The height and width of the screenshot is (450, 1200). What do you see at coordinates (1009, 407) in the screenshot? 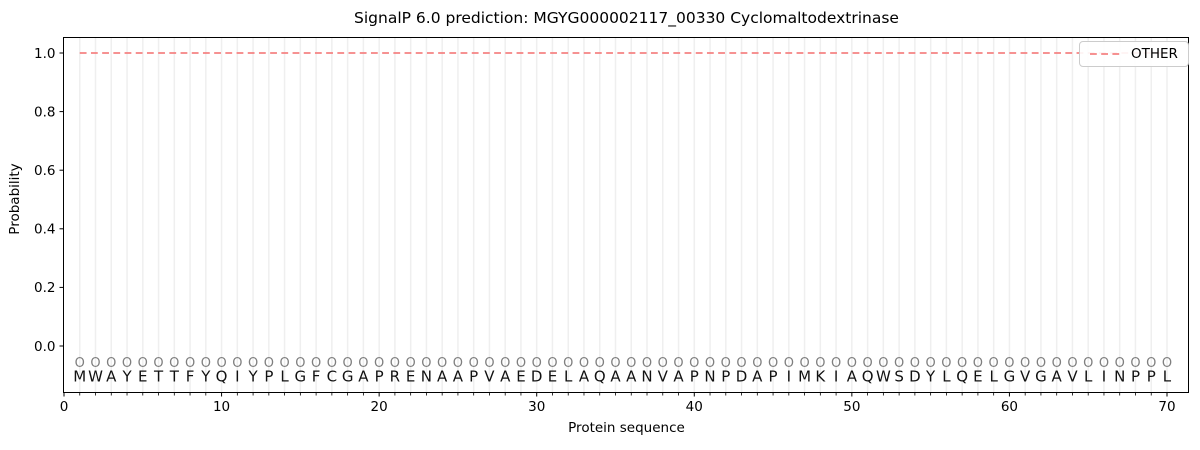
I see `x-tick-label: 60` at bounding box center [1009, 407].